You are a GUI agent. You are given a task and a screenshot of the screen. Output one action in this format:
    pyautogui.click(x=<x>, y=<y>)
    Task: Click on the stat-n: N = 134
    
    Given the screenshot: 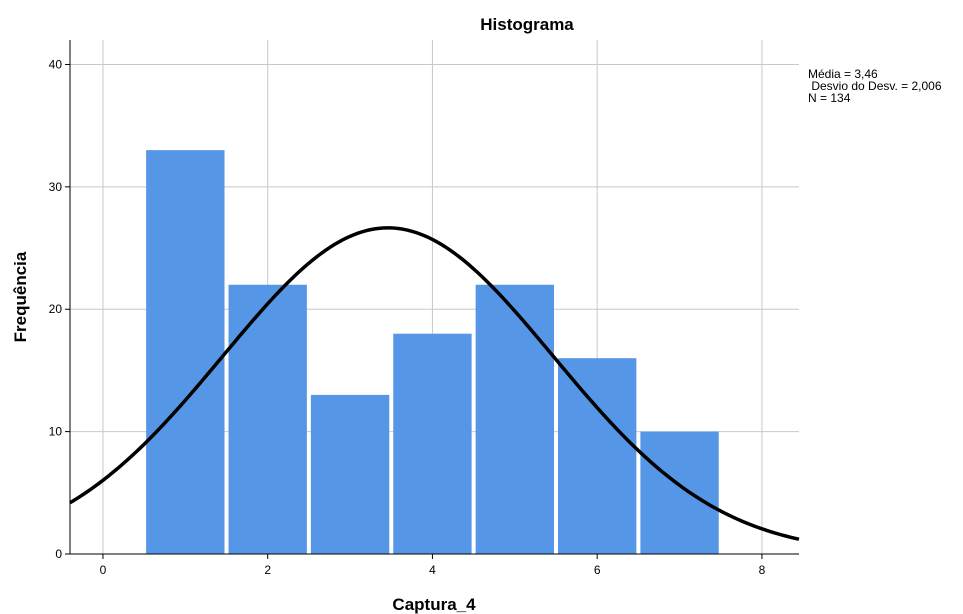 What is the action you would take?
    pyautogui.click(x=829, y=98)
    